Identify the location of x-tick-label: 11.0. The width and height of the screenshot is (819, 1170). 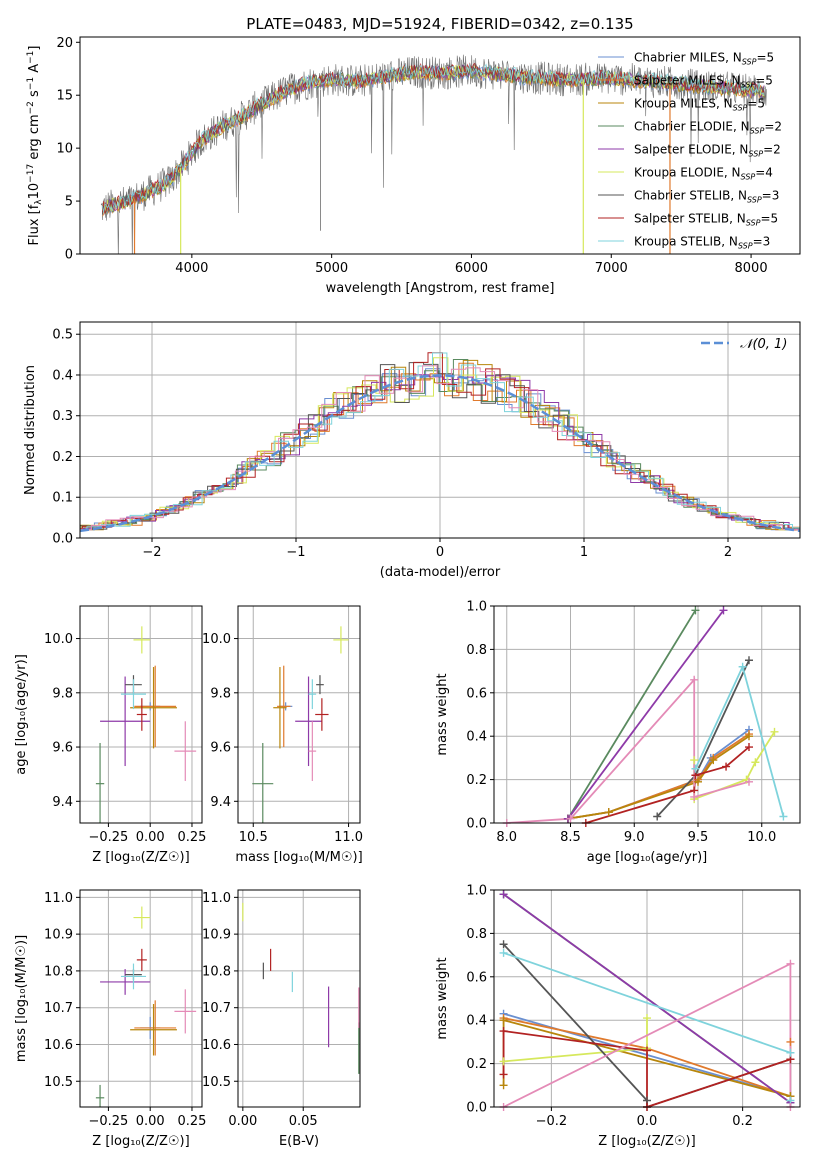
(348, 837).